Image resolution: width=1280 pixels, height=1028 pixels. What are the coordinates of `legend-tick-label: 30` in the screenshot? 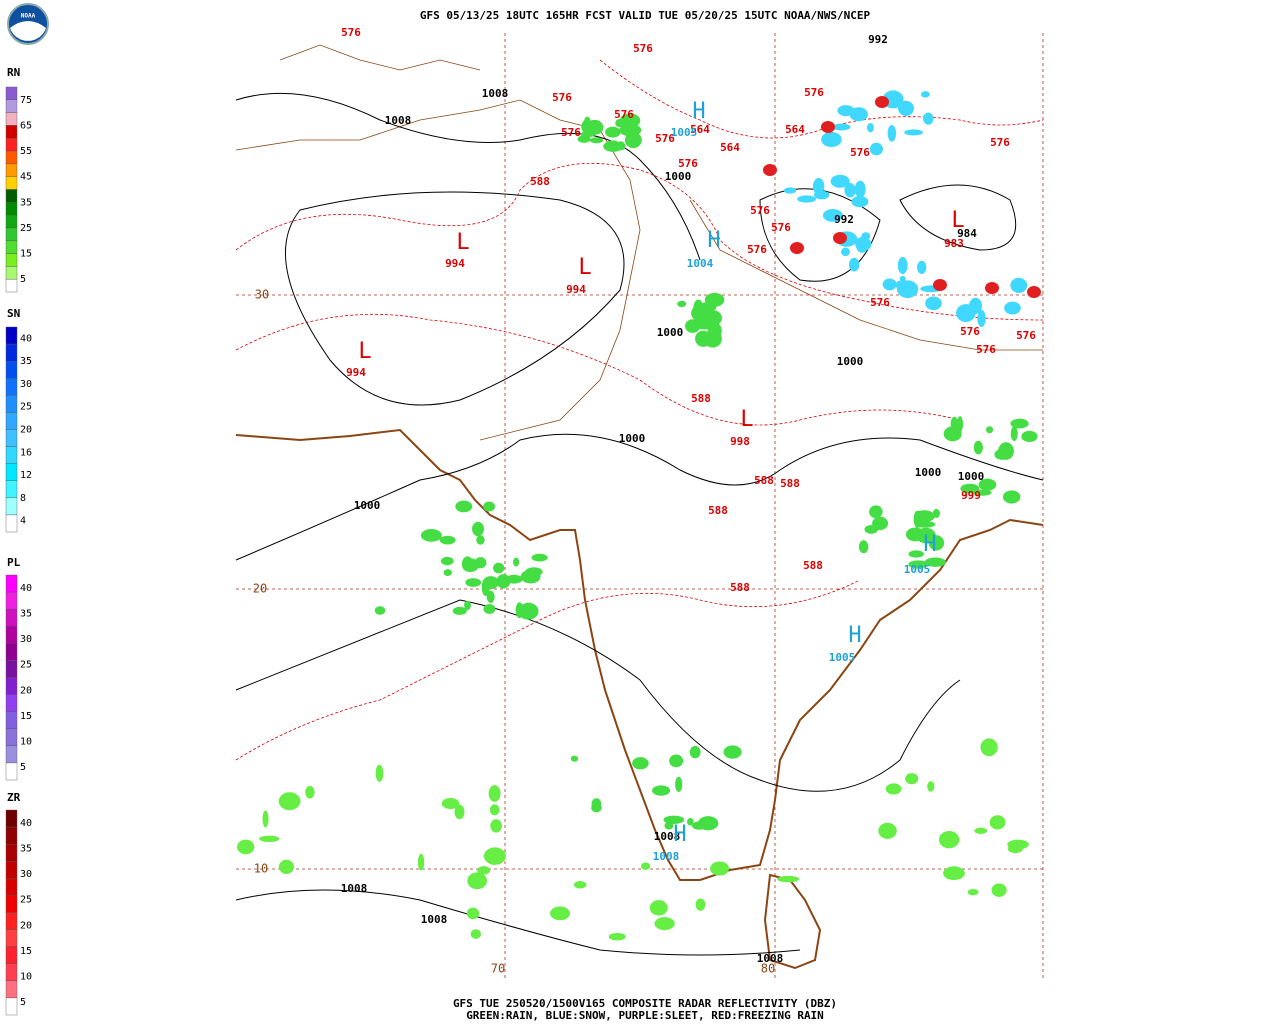 It's located at (26, 639).